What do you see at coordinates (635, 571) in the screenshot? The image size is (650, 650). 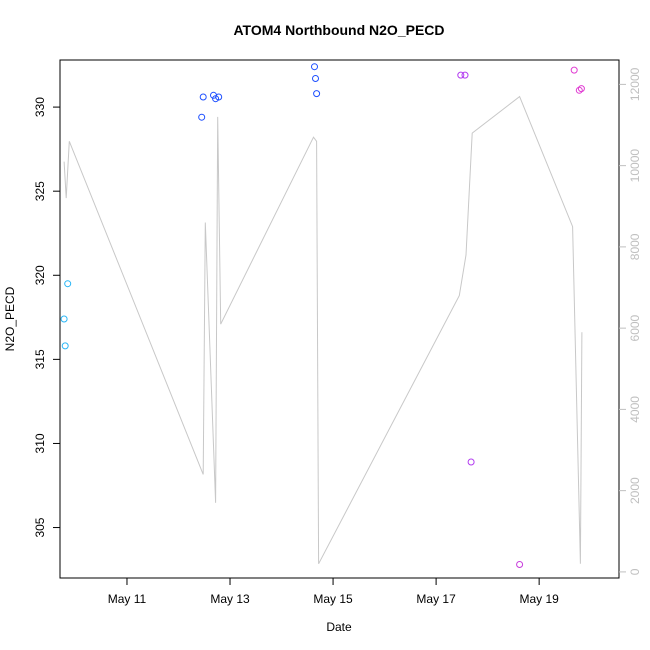 I see `y2-tick-label: 0` at bounding box center [635, 571].